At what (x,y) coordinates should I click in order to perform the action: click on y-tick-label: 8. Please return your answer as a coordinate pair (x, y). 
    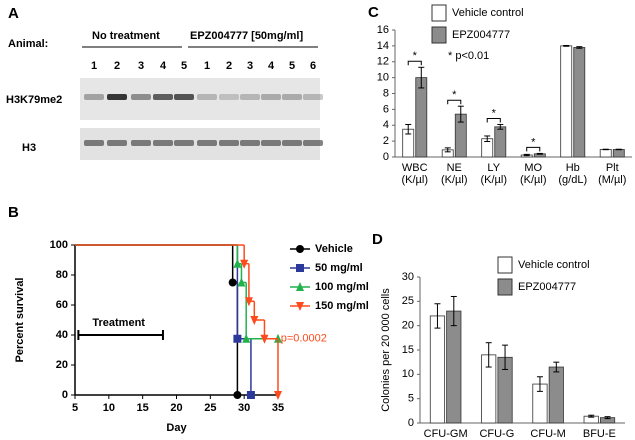
    Looking at the image, I should click on (386, 93).